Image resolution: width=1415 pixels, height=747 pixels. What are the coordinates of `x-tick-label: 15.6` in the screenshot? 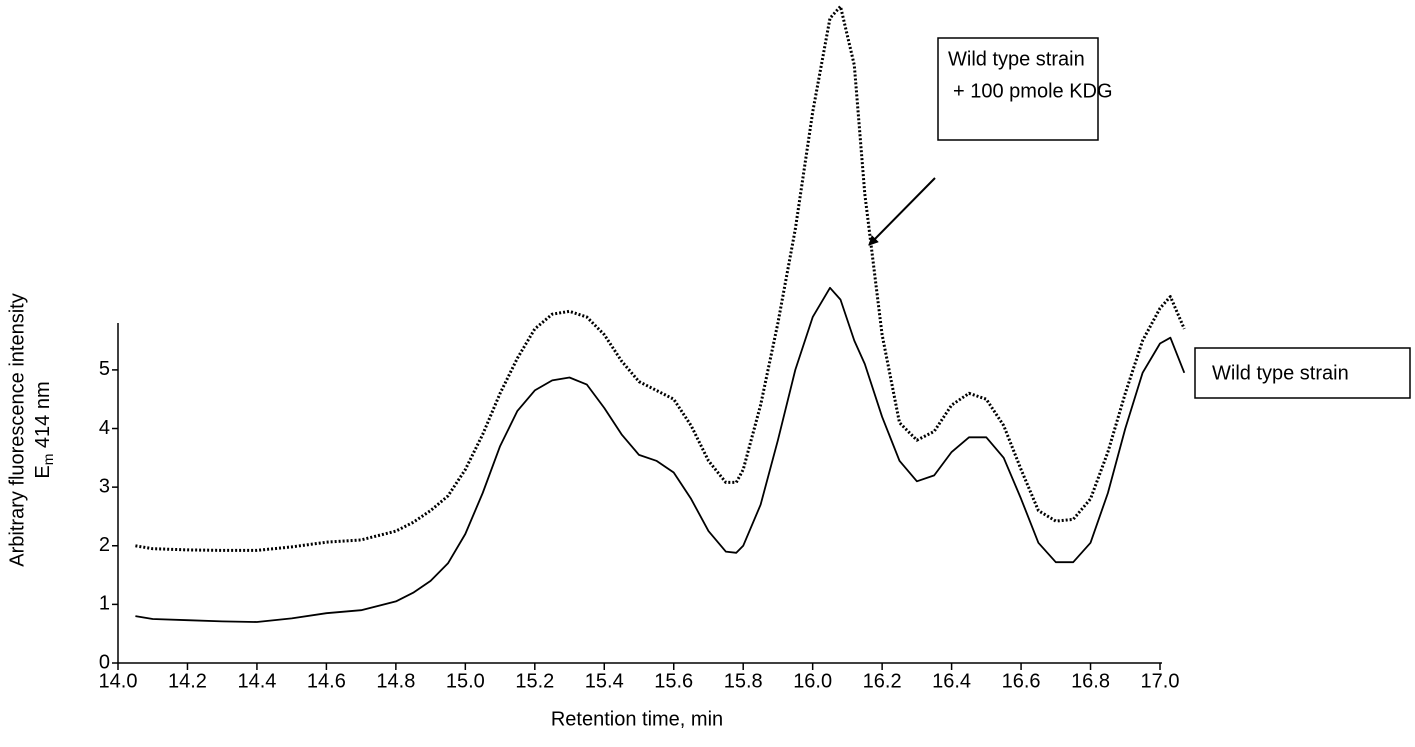 It's located at (673, 681).